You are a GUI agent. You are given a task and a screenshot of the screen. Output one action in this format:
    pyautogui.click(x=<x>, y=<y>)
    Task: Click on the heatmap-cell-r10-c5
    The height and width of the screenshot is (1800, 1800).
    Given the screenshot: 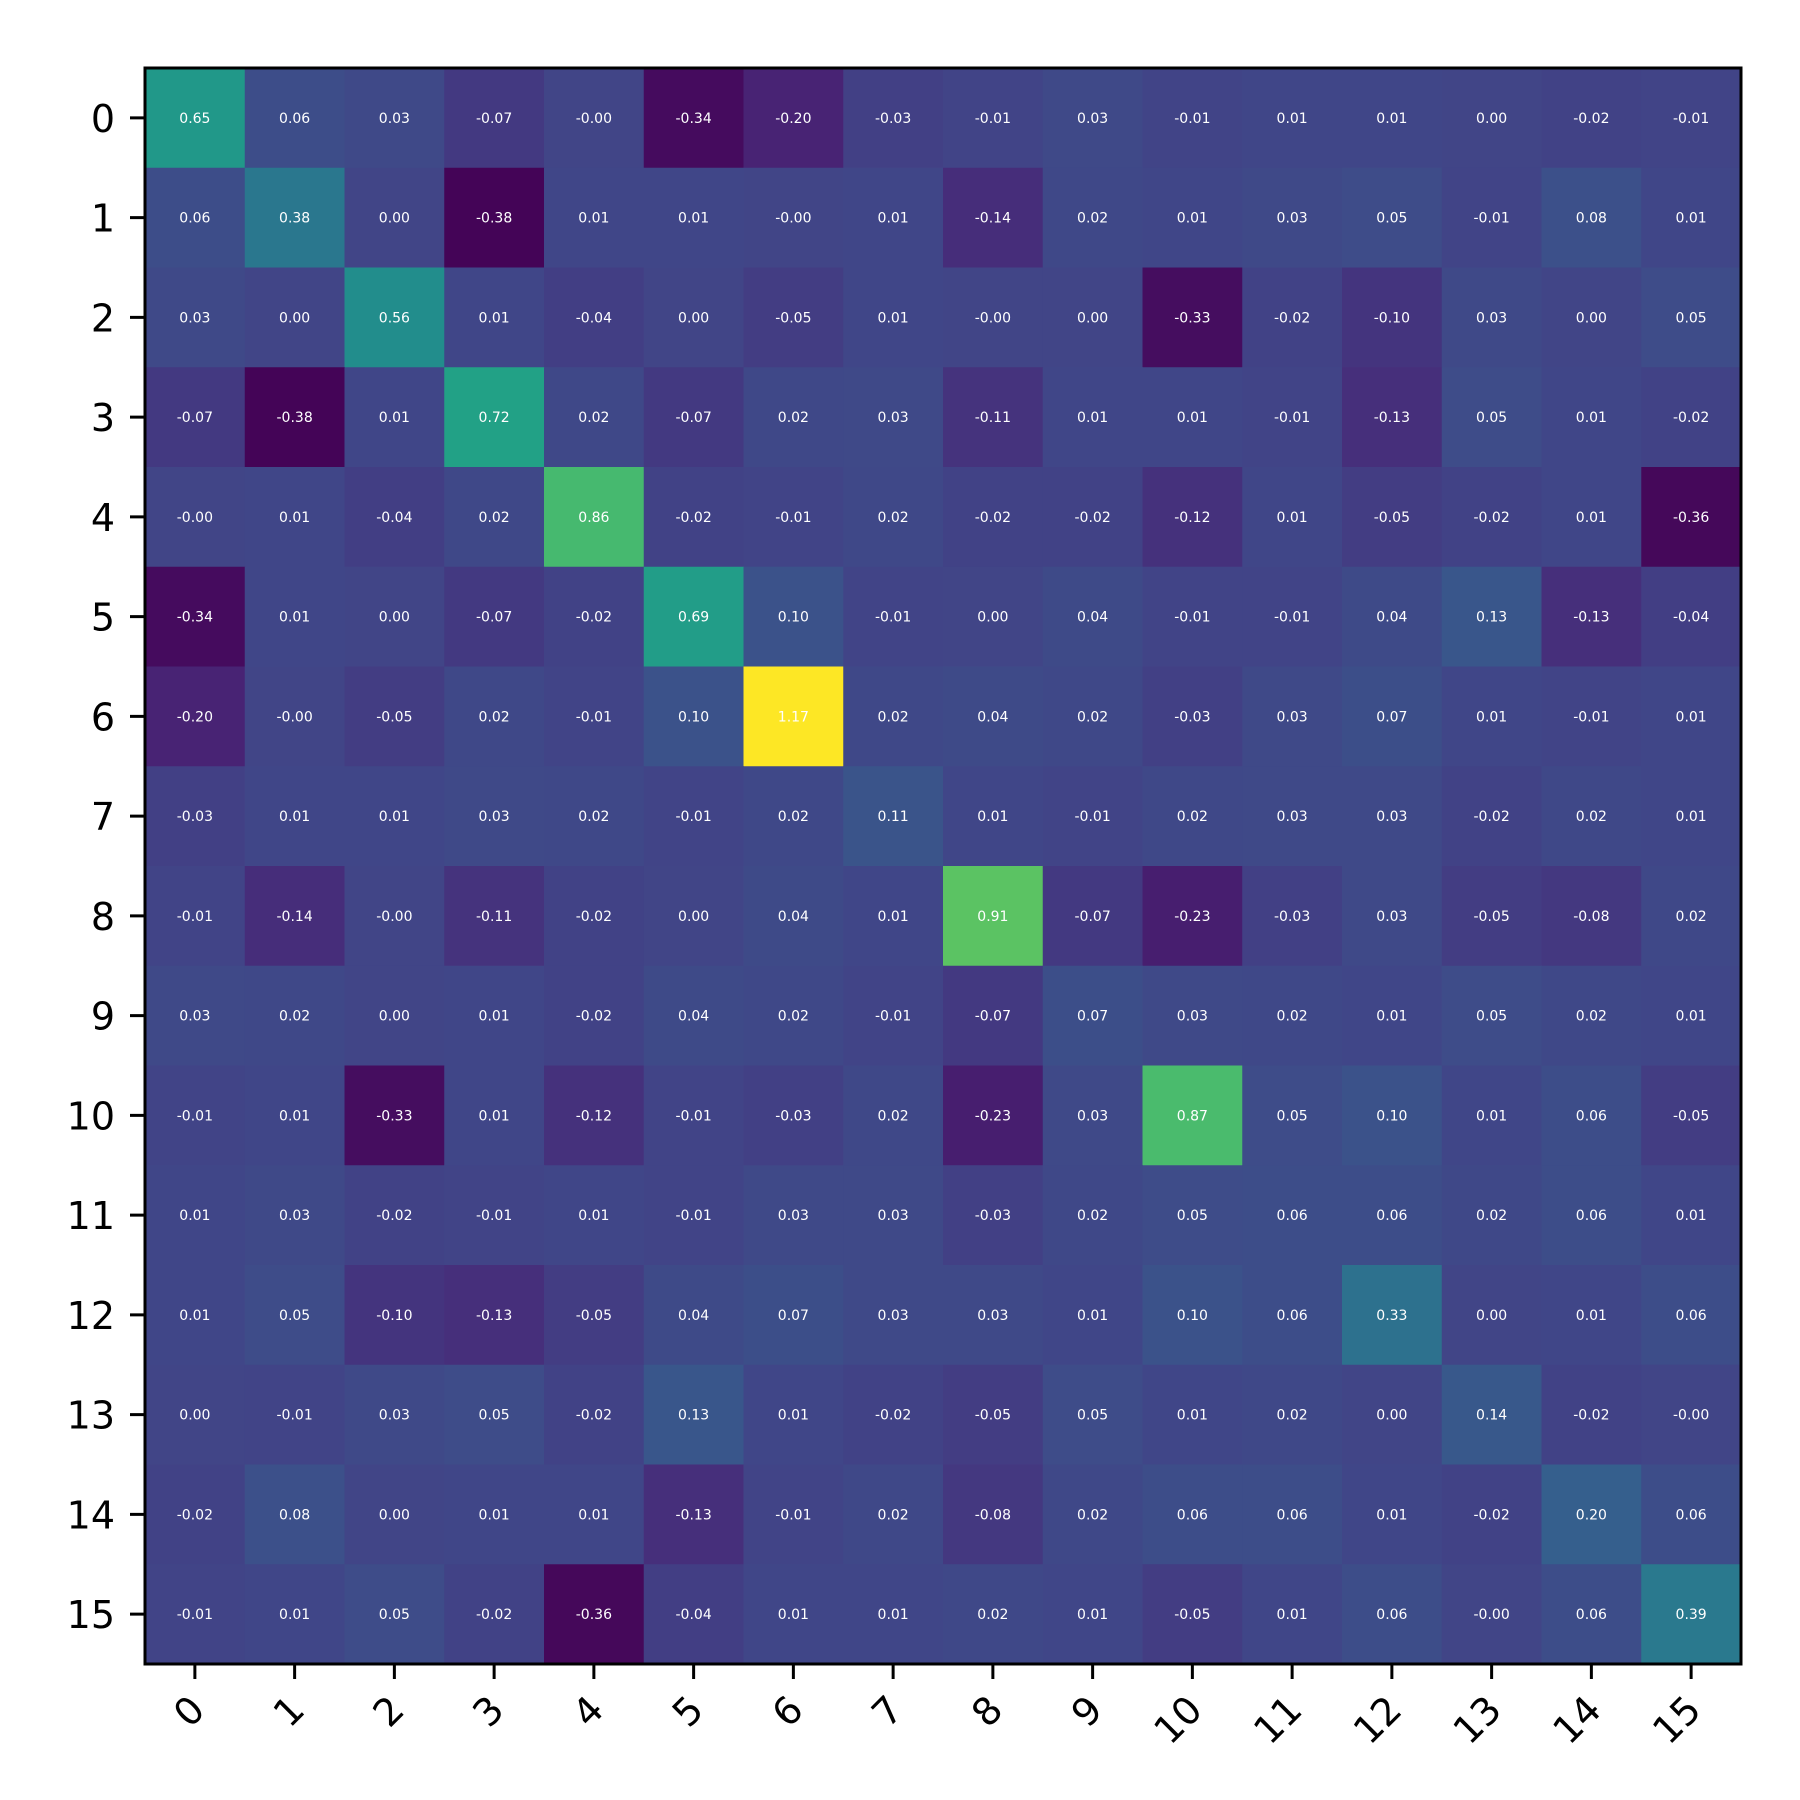 What is the action you would take?
    pyautogui.click(x=693, y=1115)
    